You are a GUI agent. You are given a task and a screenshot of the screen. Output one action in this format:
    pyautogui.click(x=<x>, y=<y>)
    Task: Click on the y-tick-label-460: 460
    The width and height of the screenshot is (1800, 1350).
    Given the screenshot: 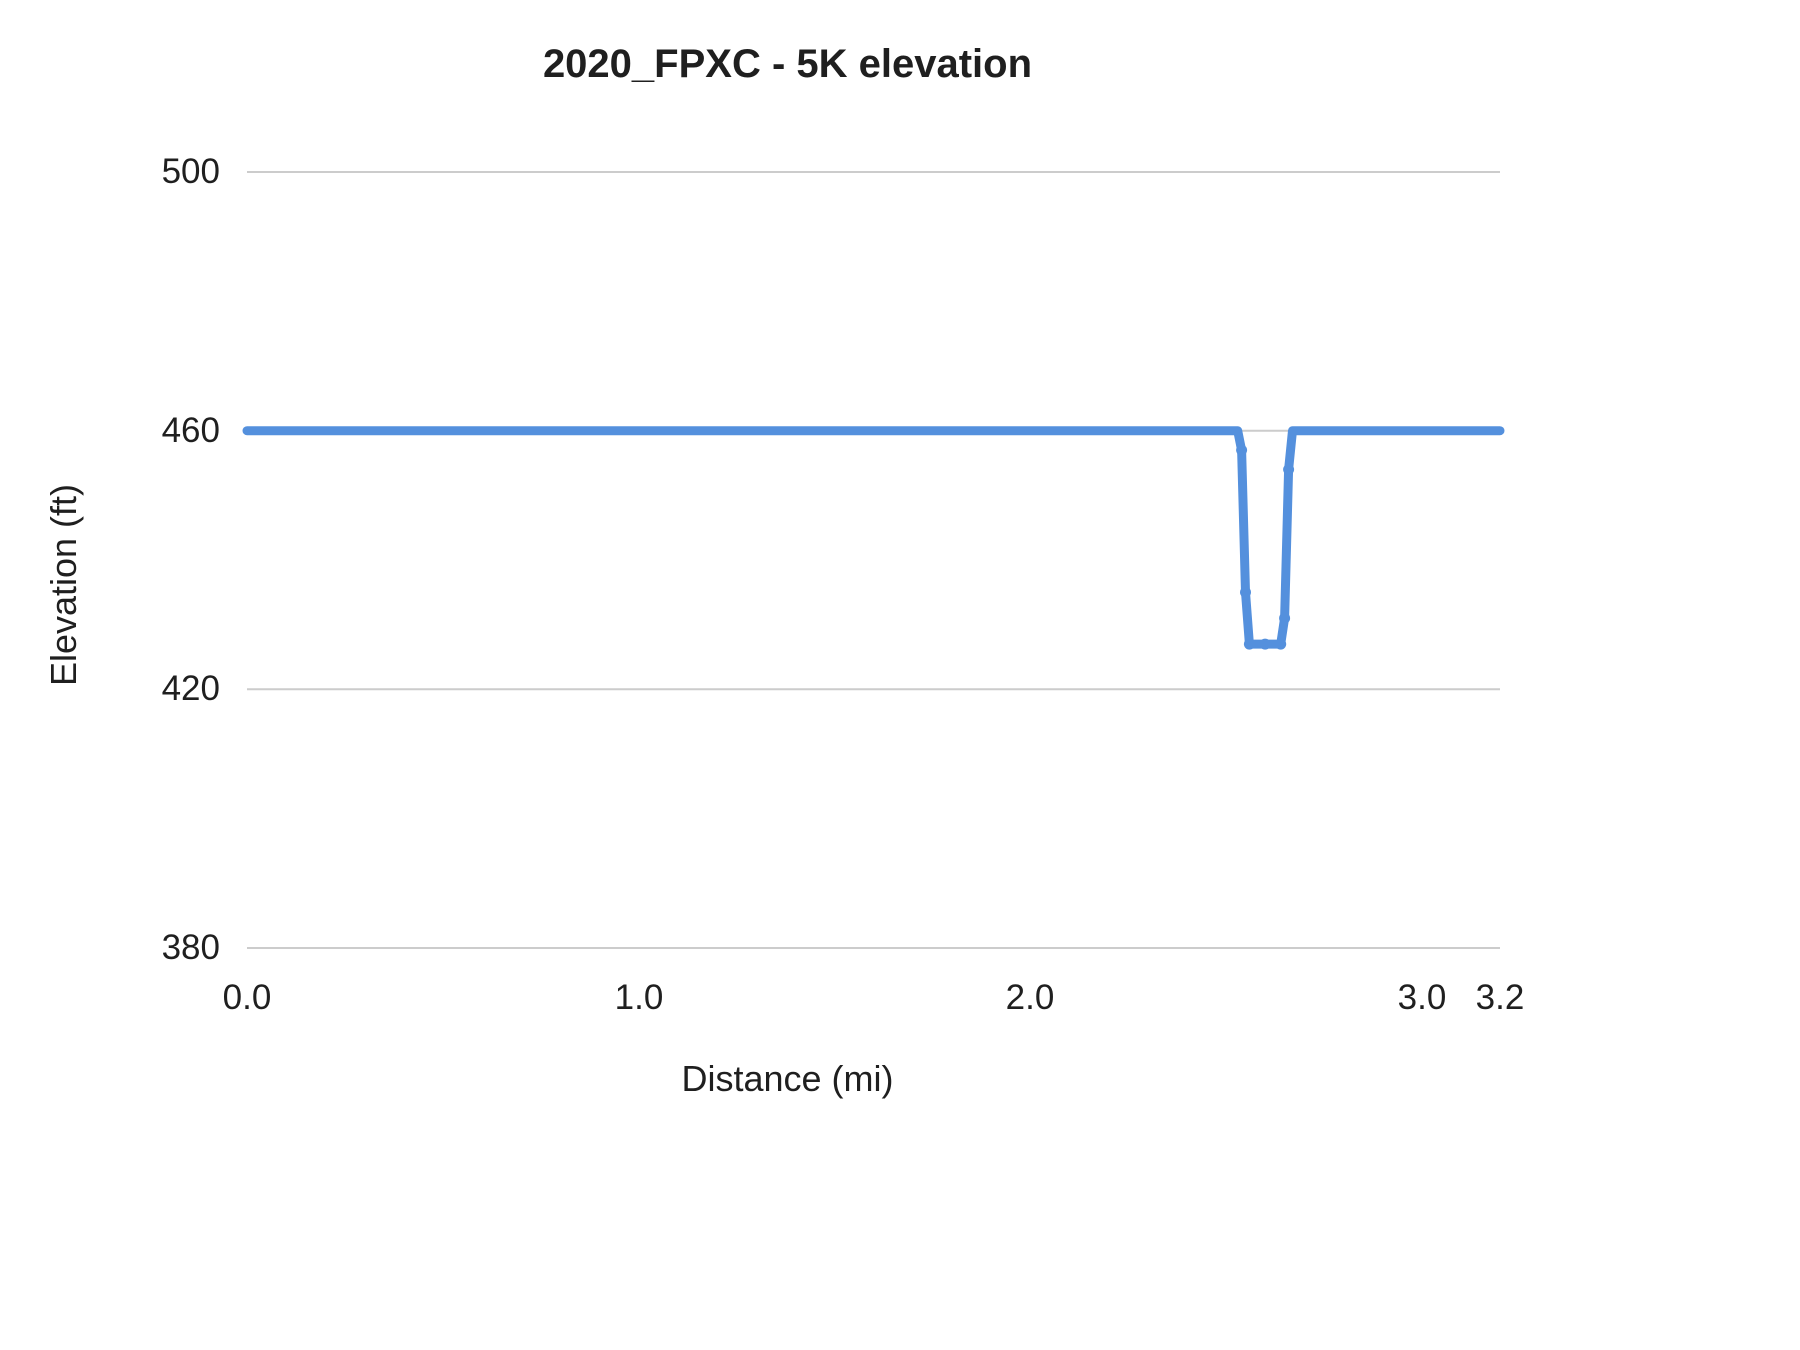 What is the action you would take?
    pyautogui.click(x=190, y=430)
    